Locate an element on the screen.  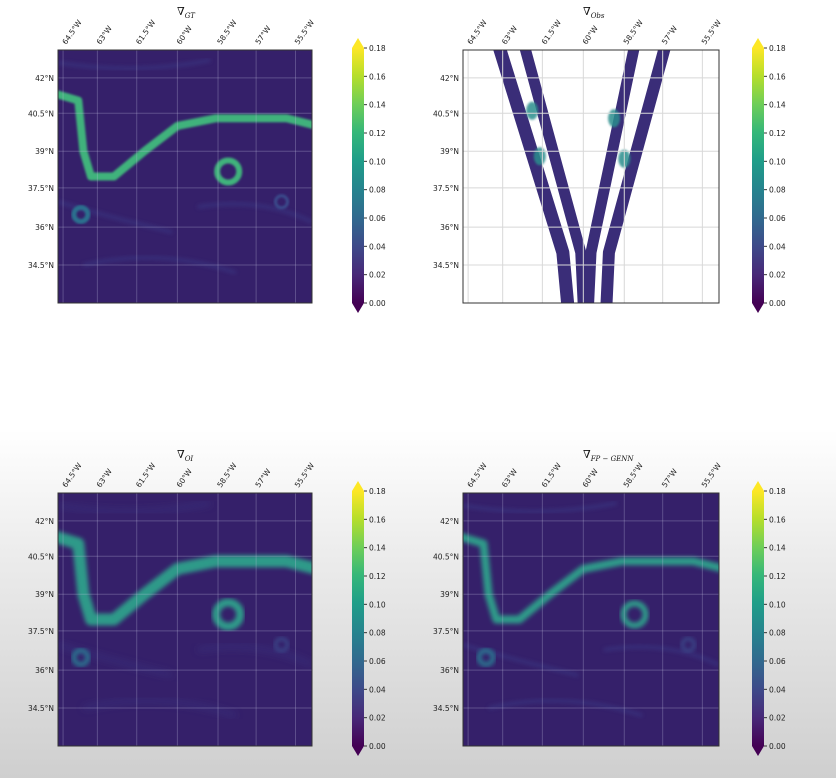
x-tick-label: 58.5°W is located at coordinates (227, 32).